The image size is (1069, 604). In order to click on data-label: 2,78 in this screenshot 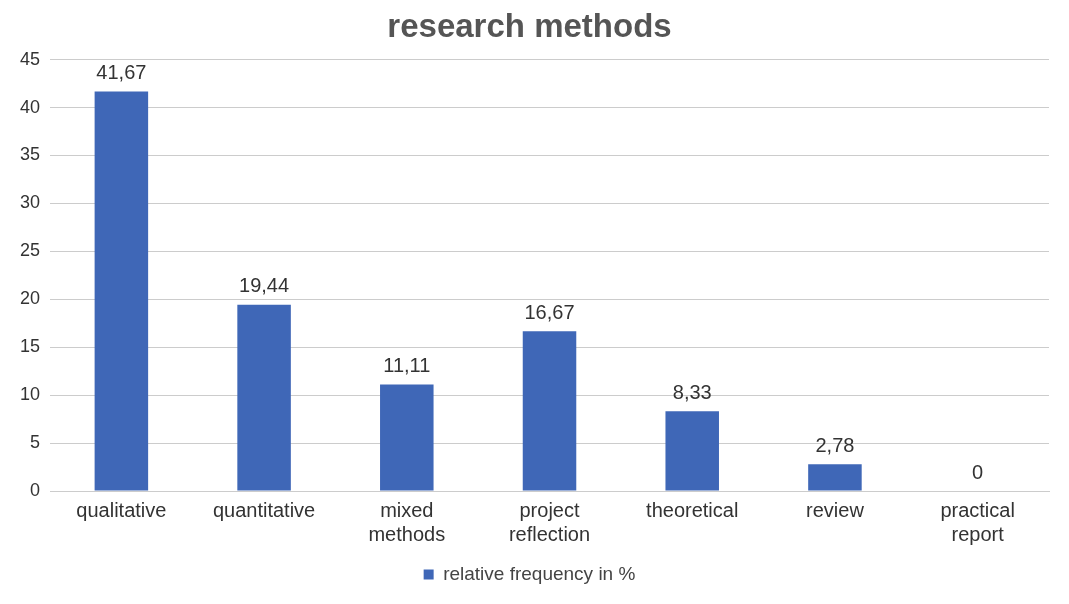, I will do `click(835, 444)`.